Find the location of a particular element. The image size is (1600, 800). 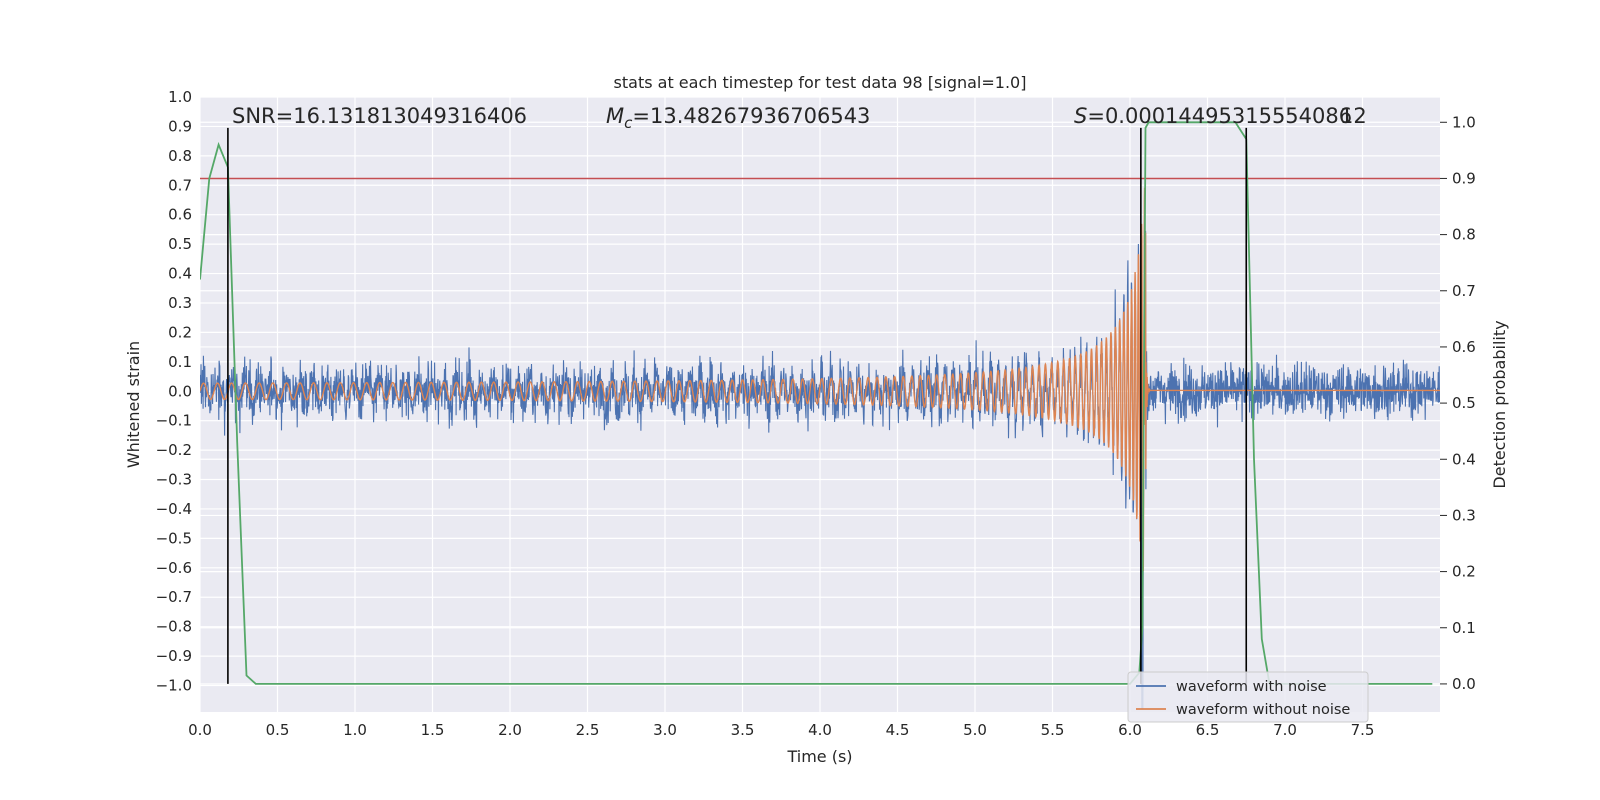

y-left-tick-label: −1.0 is located at coordinates (174, 686).